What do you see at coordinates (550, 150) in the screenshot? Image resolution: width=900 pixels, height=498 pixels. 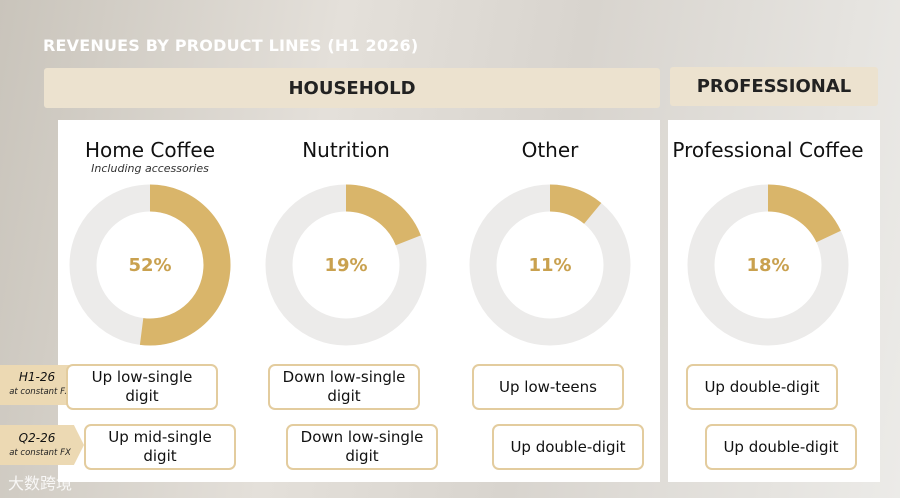 I see `chart-title: Other` at bounding box center [550, 150].